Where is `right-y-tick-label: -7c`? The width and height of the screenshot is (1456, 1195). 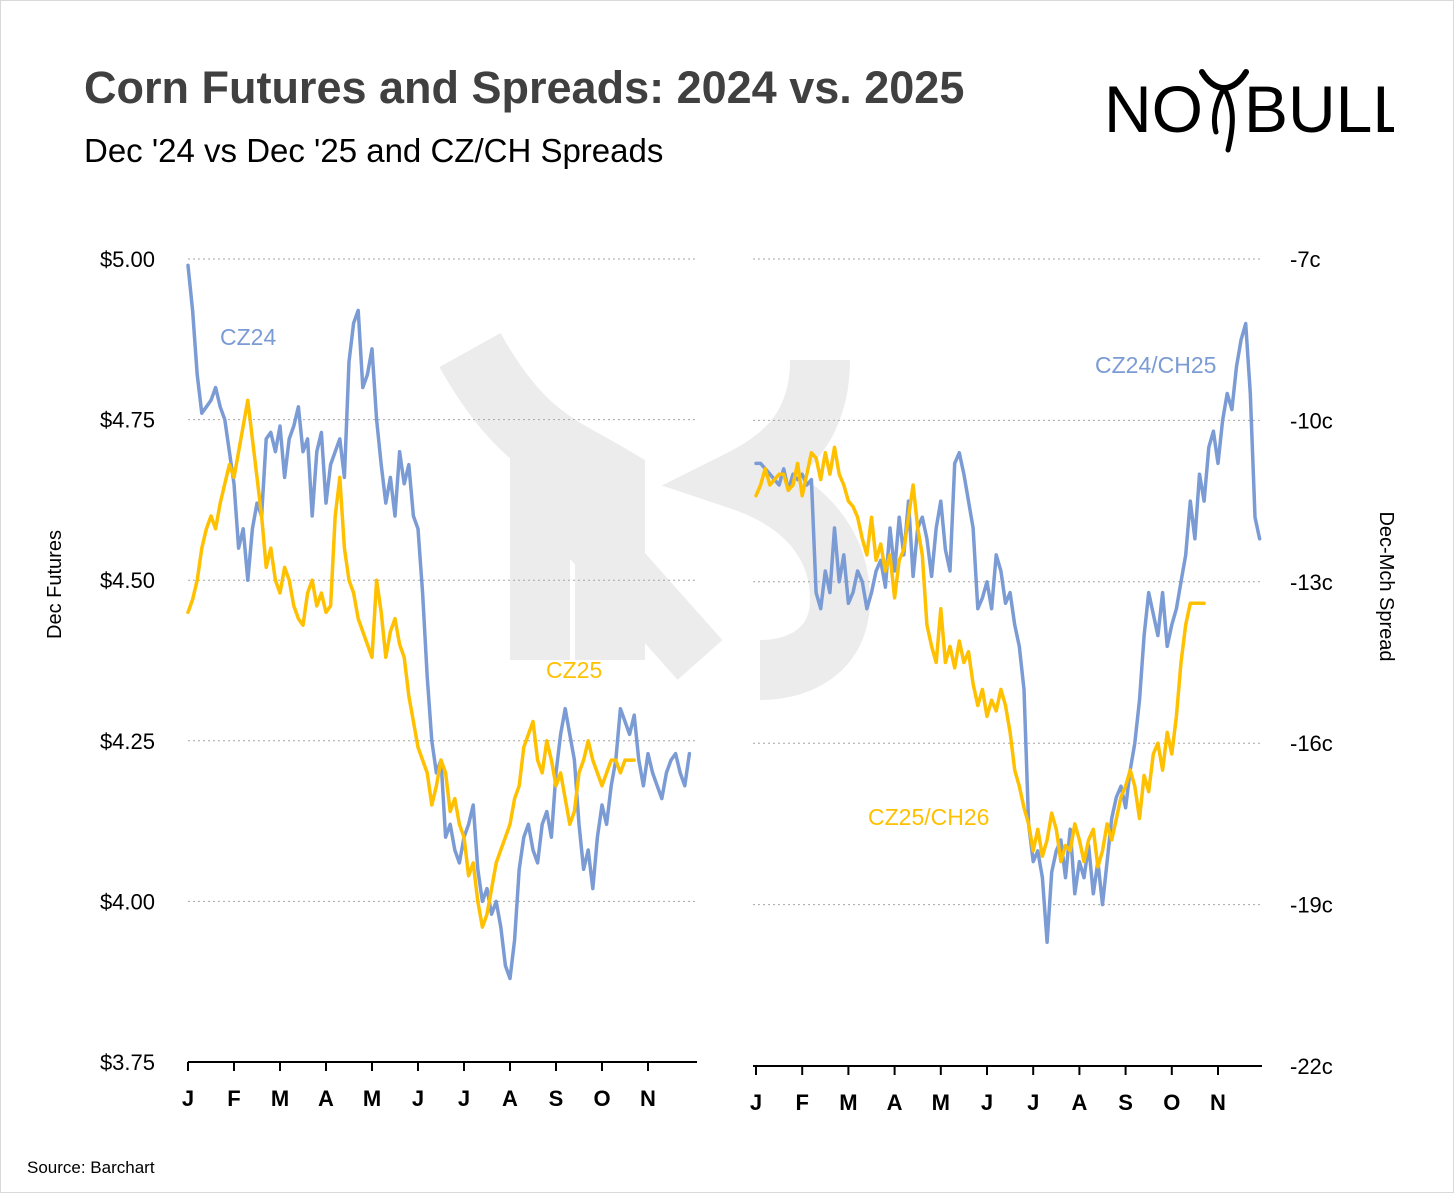
right-y-tick-label: -7c is located at coordinates (1305, 259).